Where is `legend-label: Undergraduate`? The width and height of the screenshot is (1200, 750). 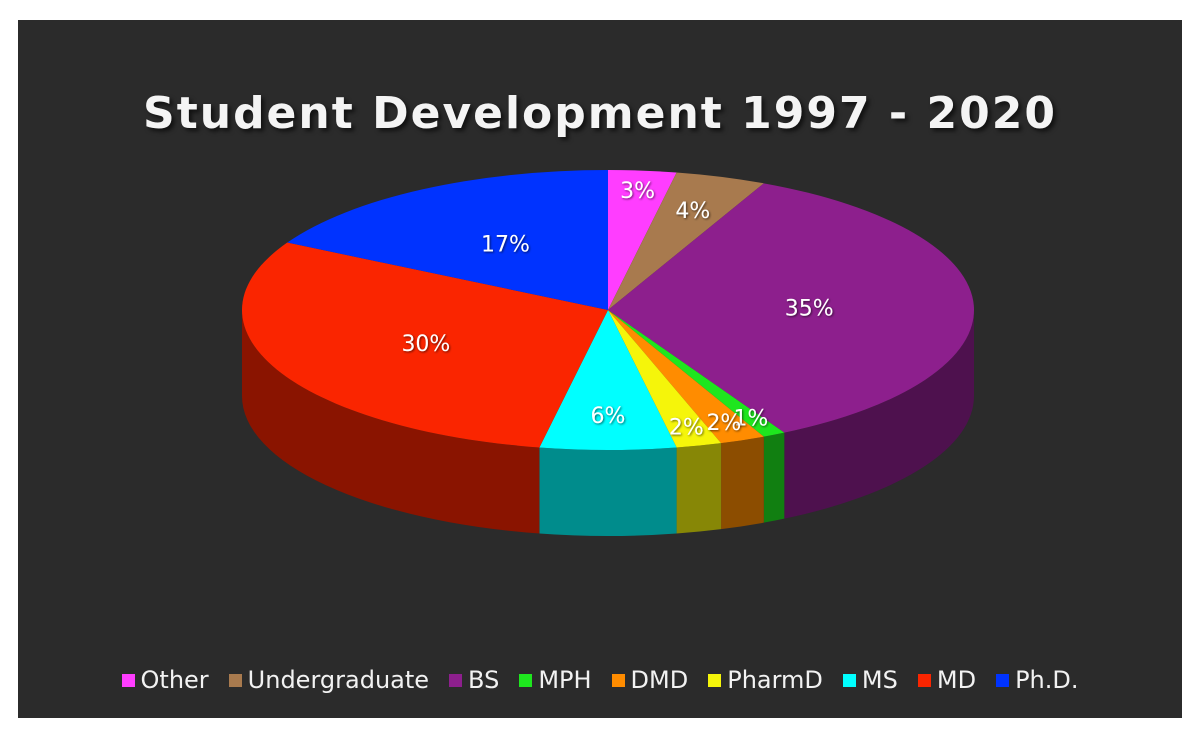
legend-label: Undergraduate is located at coordinates (338, 680).